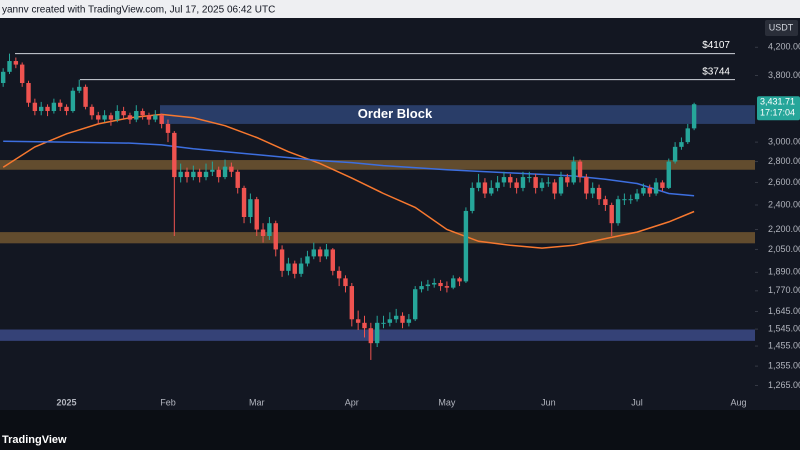  Describe the element at coordinates (784, 47) in the screenshot. I see `y-tick-label: 4,200.00` at that location.